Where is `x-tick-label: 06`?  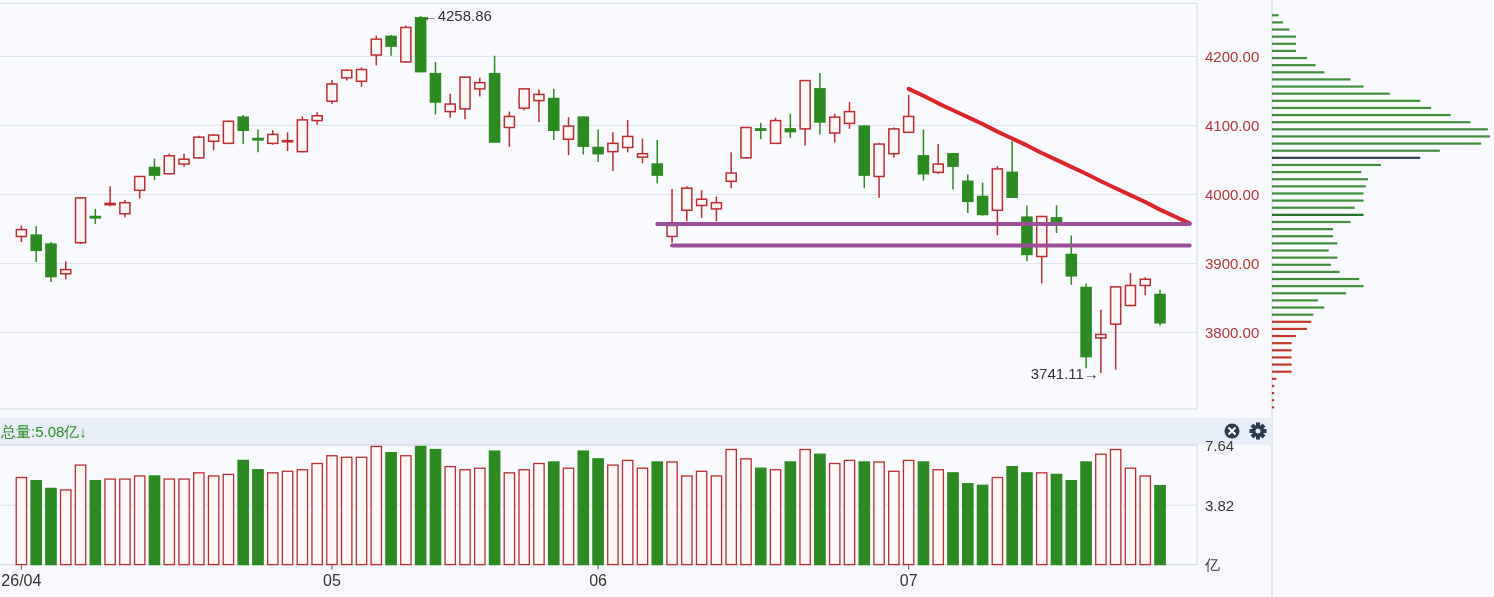
x-tick-label: 06 is located at coordinates (598, 581).